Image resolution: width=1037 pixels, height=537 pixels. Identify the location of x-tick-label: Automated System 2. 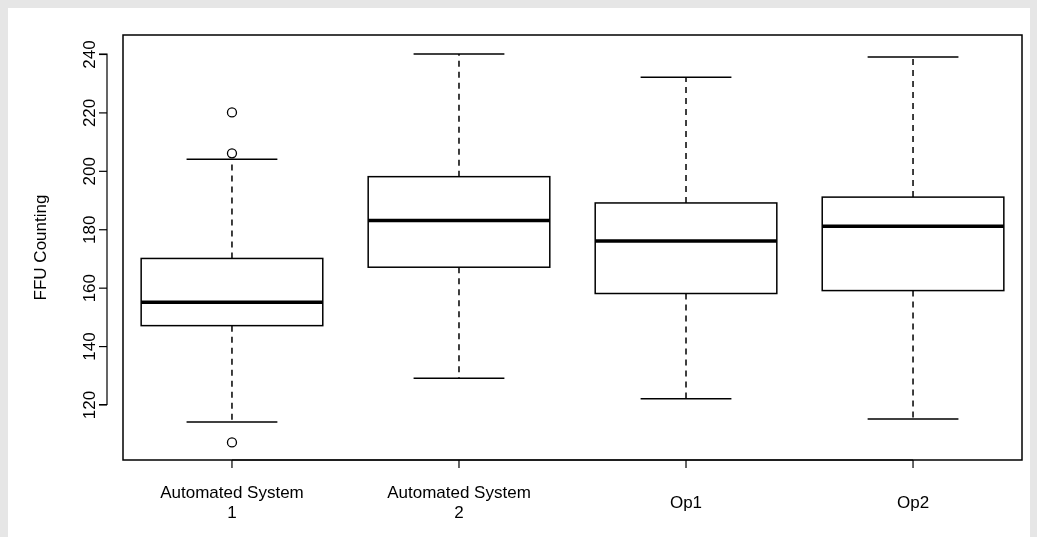
(459, 502).